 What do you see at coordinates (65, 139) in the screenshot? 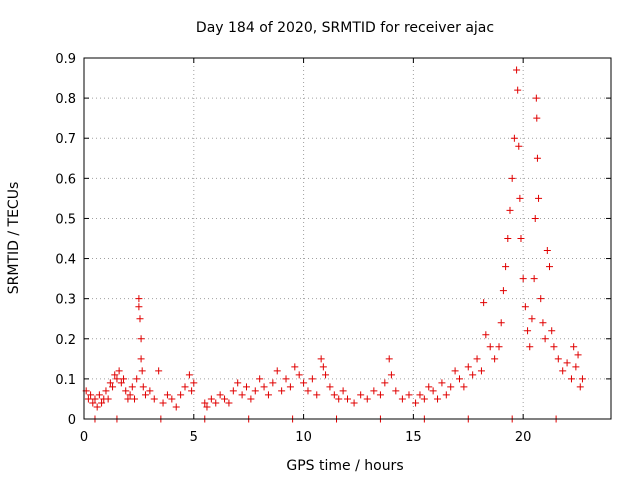
I see `y-tick-label: 0.7` at bounding box center [65, 139].